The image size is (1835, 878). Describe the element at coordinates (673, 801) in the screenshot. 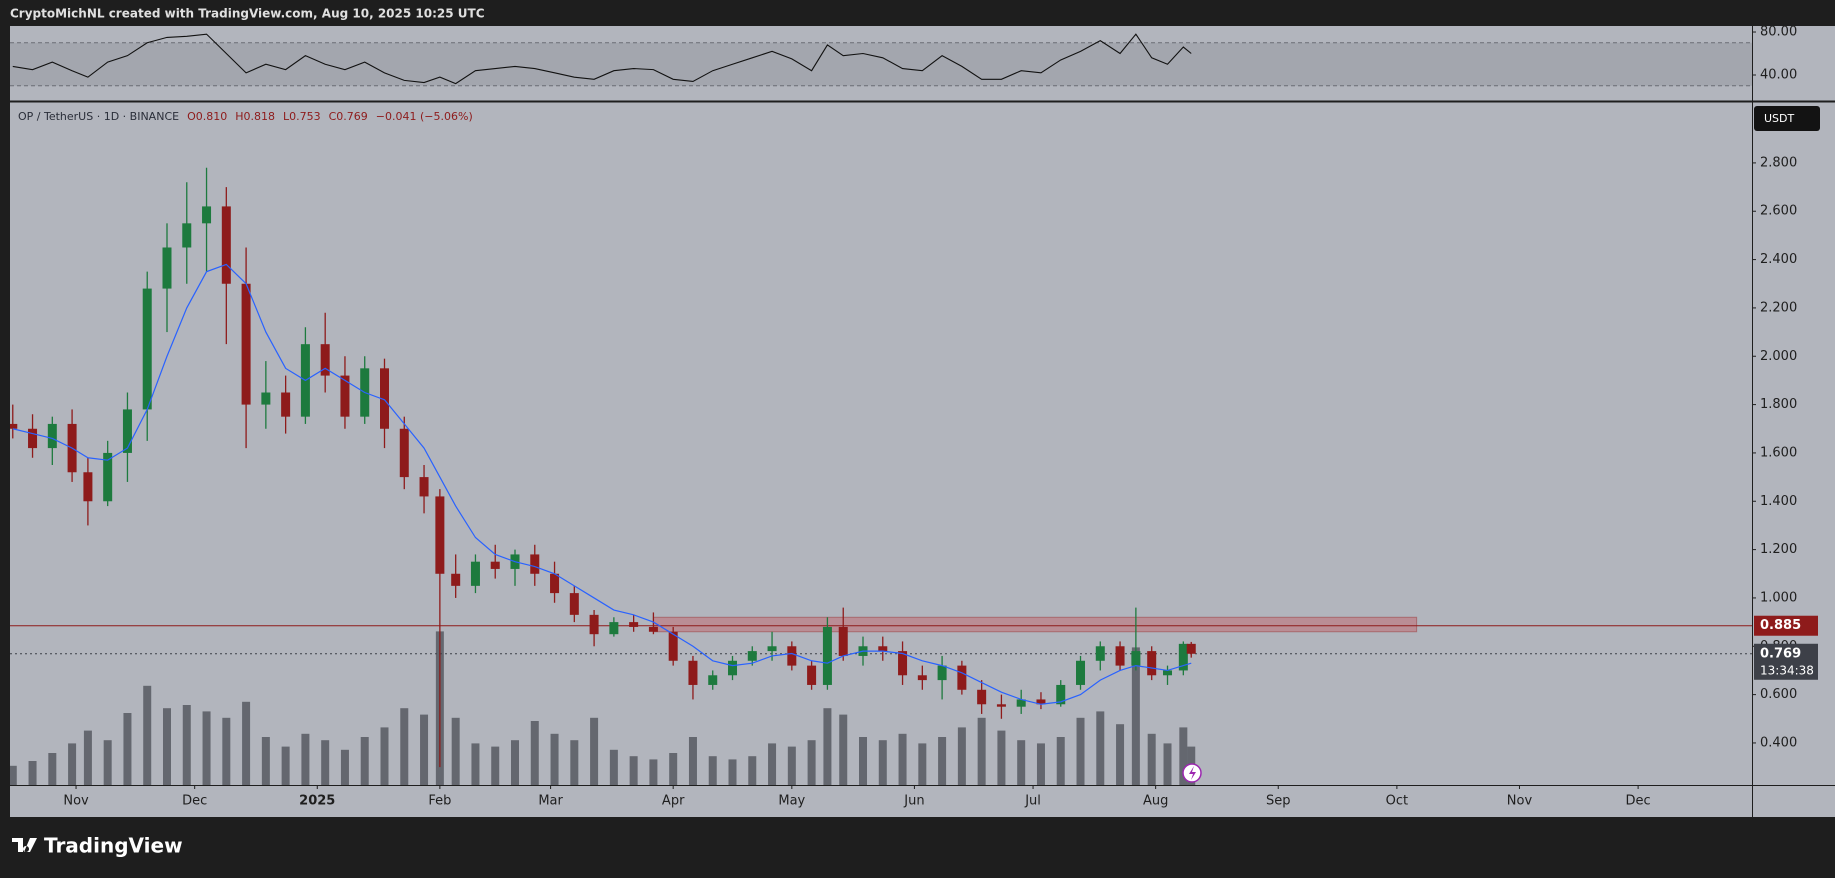

I see `x-tick-label: Apr` at that location.